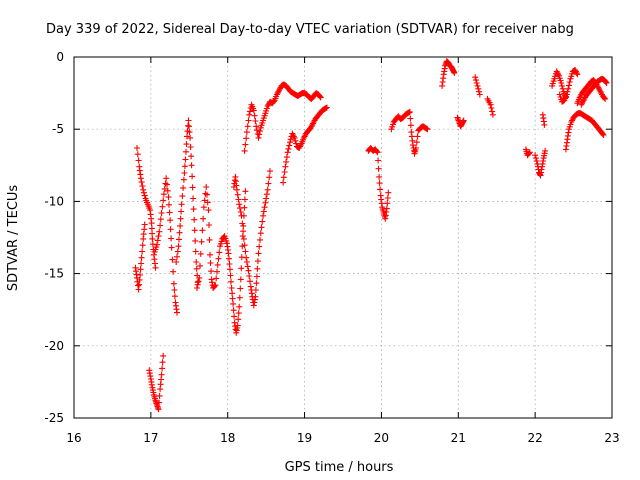 The image size is (640, 480). What do you see at coordinates (535, 438) in the screenshot?
I see `x-tick-label: 22` at bounding box center [535, 438].